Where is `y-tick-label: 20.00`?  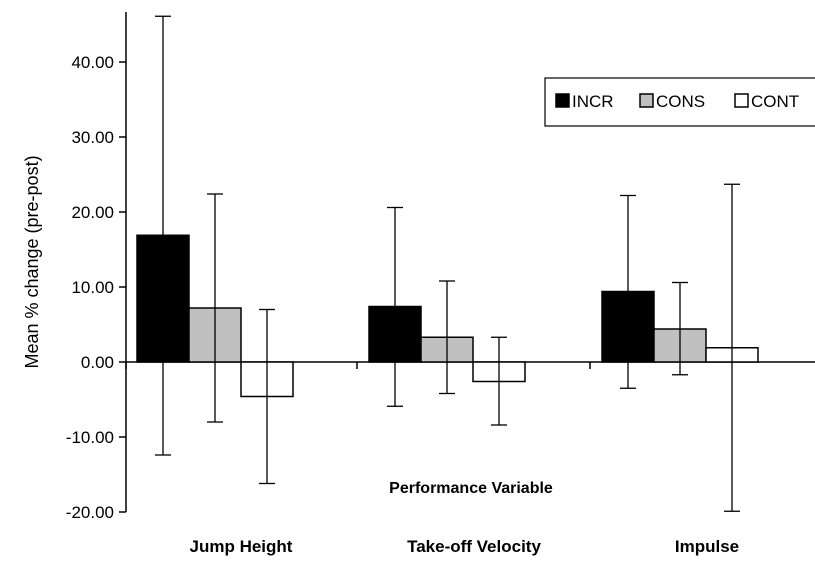
y-tick-label: 20.00 is located at coordinates (92, 212).